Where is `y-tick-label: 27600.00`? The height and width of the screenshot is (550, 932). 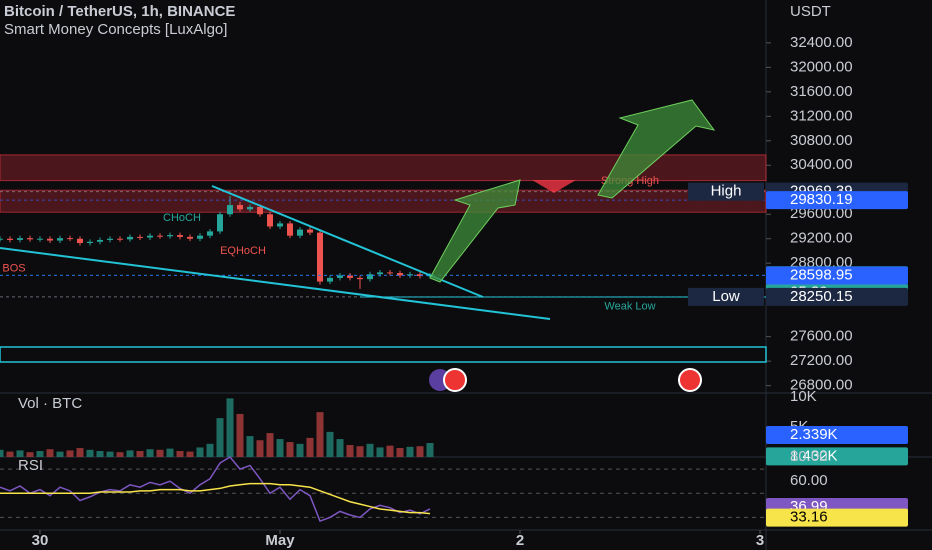 y-tick-label: 27600.00 is located at coordinates (821, 336).